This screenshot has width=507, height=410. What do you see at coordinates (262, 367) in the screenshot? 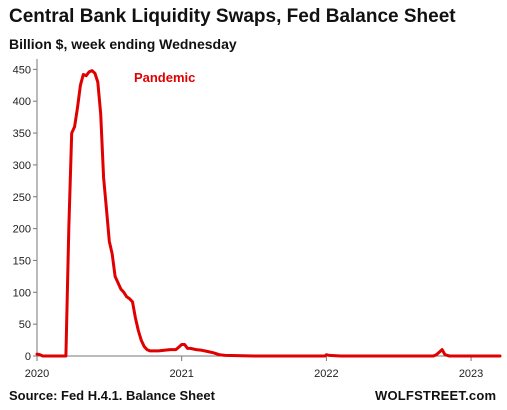
I see `x-axis: 2020 2021 2022 2023` at bounding box center [262, 367].